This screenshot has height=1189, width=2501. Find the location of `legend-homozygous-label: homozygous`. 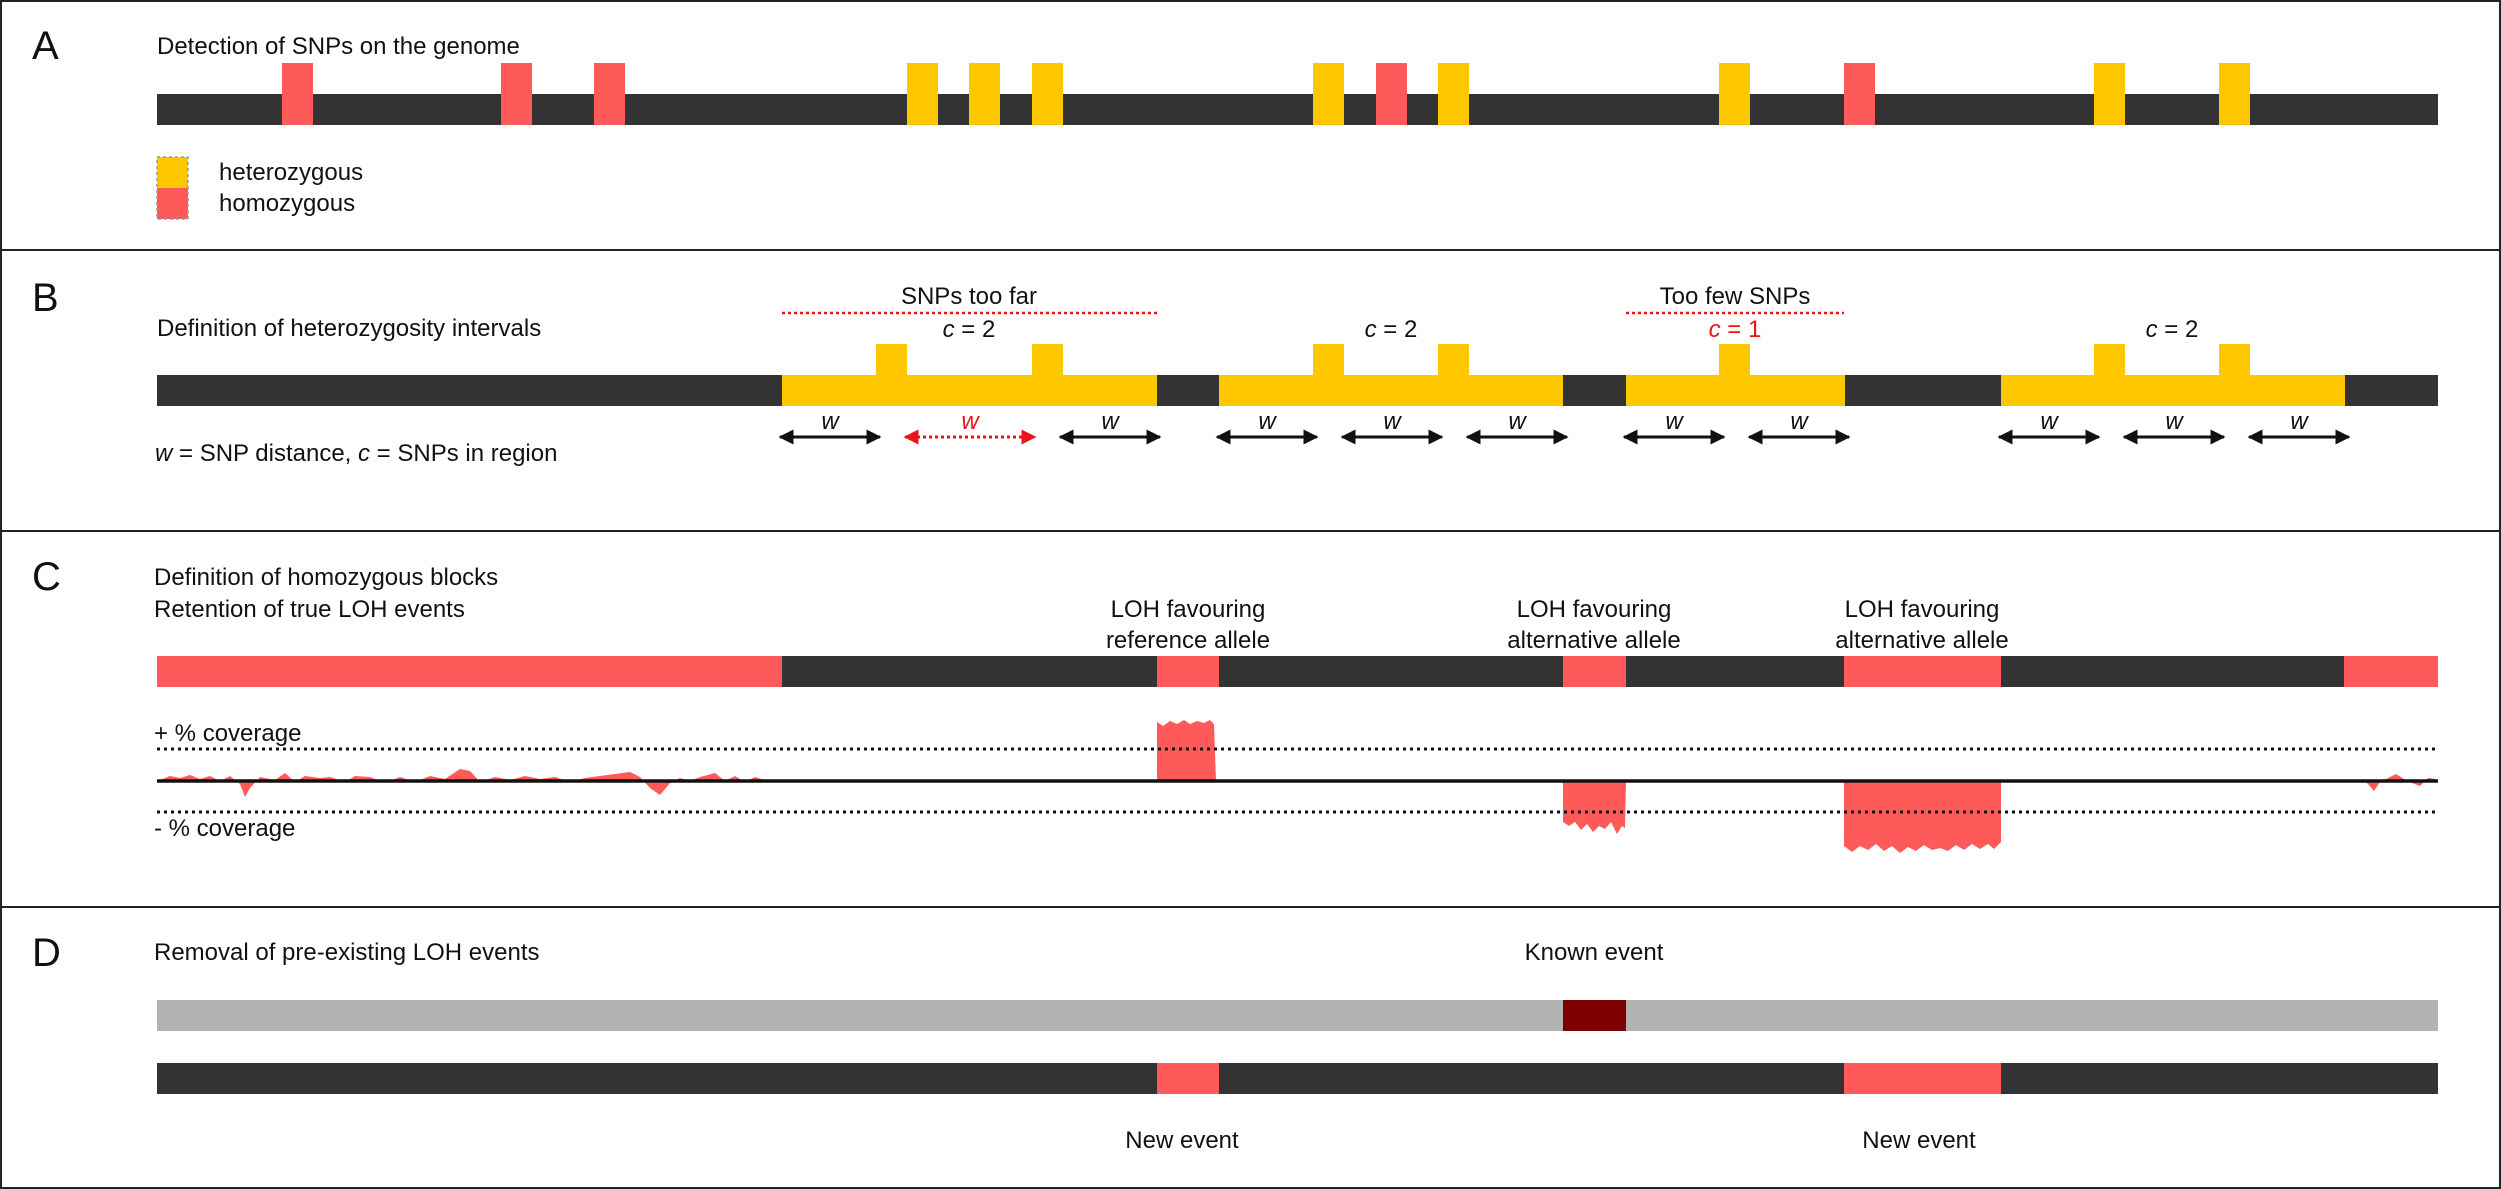

legend-homozygous-label: homozygous is located at coordinates (287, 203).